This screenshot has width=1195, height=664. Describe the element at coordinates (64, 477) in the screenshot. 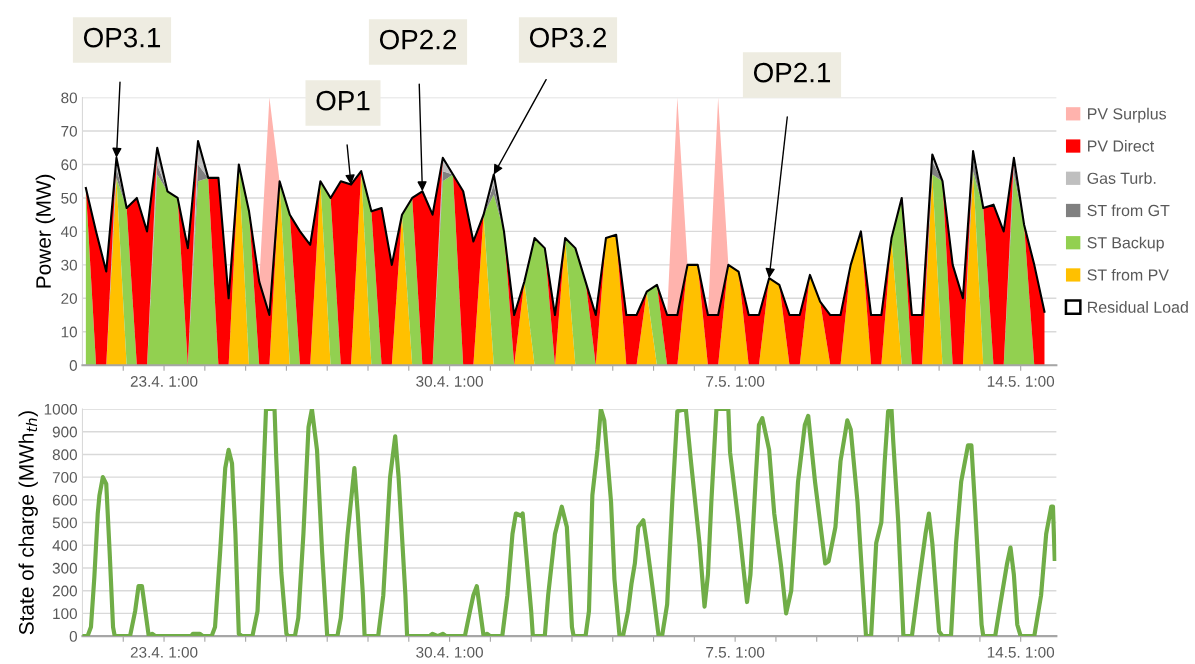

I see `y-tick-label: 700` at that location.